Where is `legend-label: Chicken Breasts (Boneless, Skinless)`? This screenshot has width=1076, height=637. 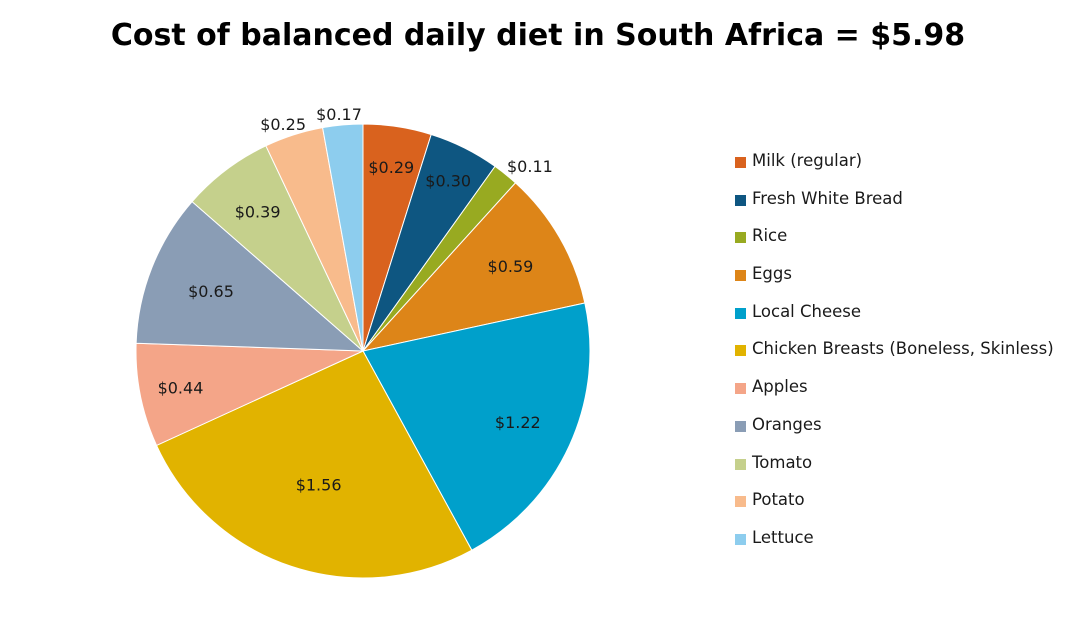
legend-label: Chicken Breasts (Boneless, Skinless) is located at coordinates (903, 349).